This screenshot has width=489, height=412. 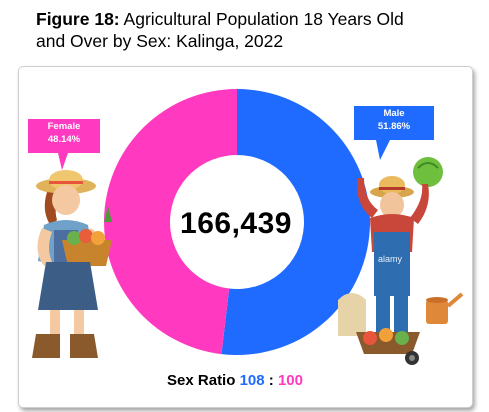 I want to click on female-slice-percent: 48.14%, so click(x=64, y=139).